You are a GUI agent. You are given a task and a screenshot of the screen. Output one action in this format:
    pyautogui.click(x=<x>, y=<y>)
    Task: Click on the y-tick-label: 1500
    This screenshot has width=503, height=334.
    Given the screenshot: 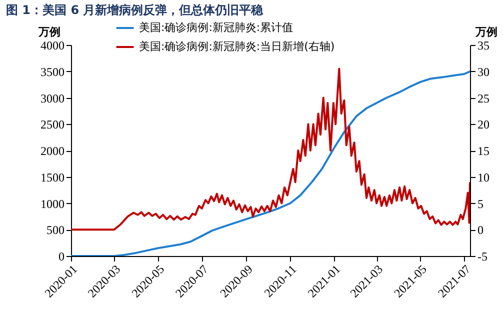 What is the action you would take?
    pyautogui.click(x=52, y=177)
    